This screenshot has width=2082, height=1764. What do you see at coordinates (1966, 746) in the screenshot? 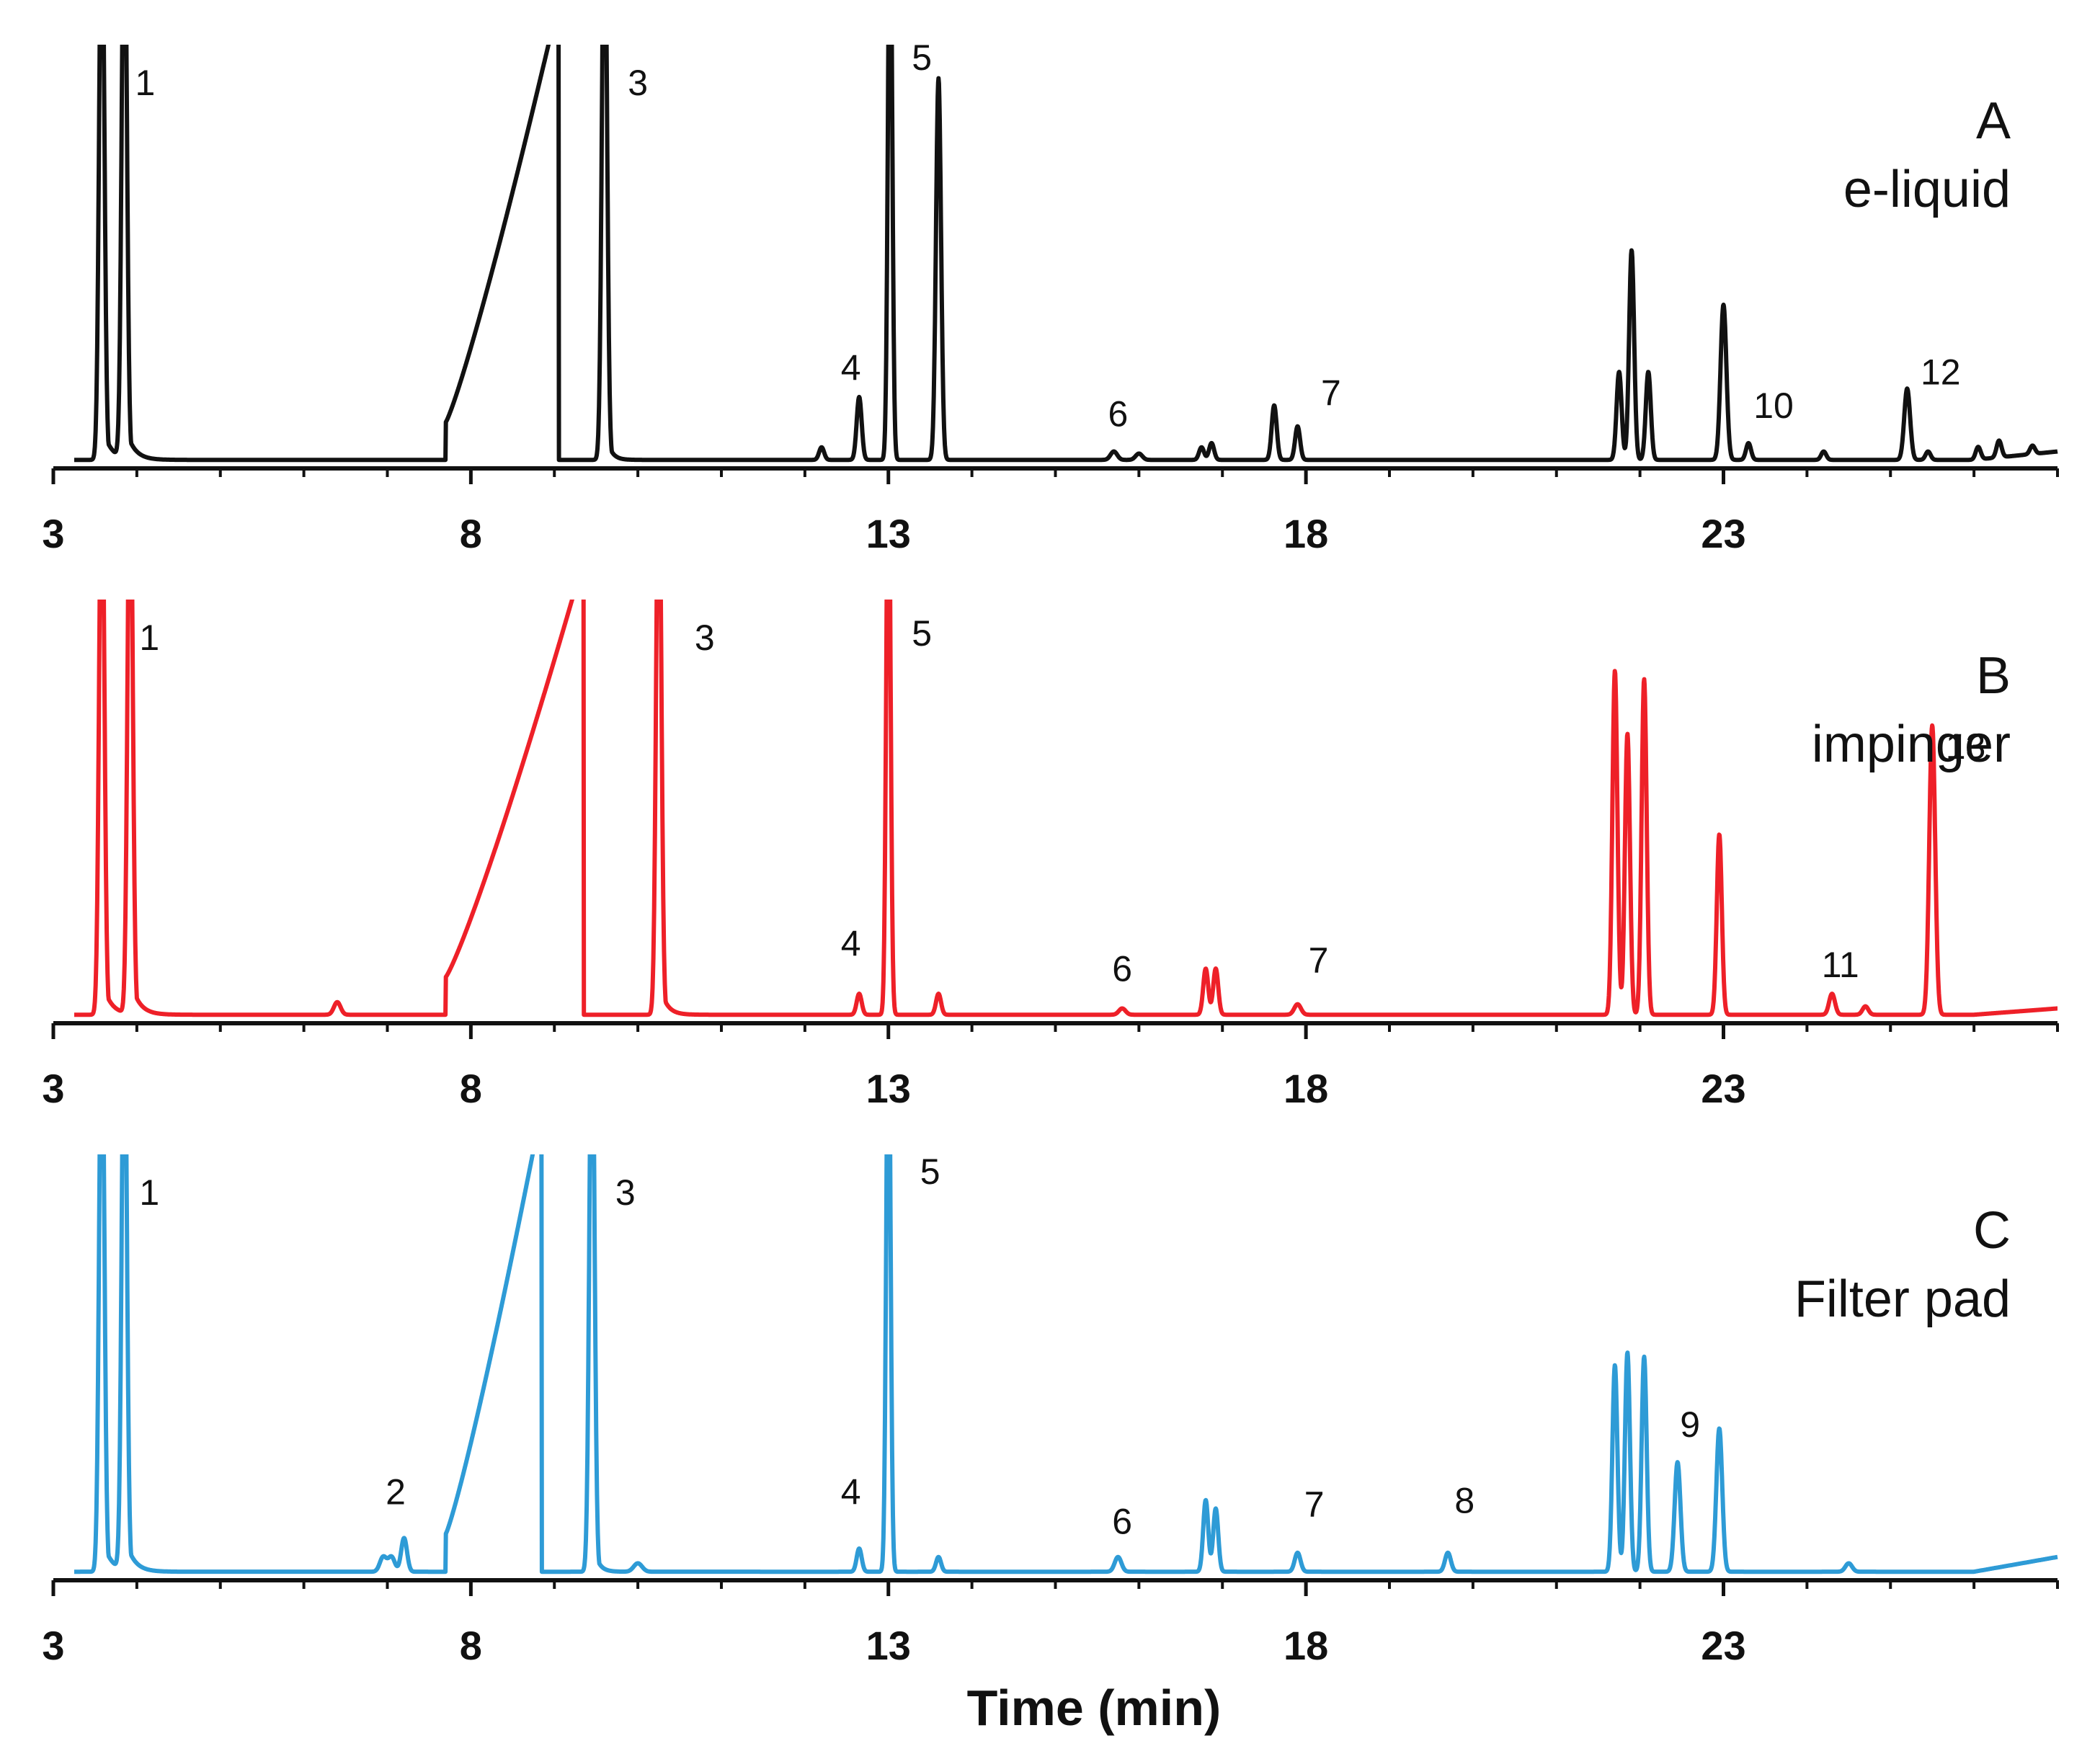
I see `peak-label-13: 13` at bounding box center [1966, 746].